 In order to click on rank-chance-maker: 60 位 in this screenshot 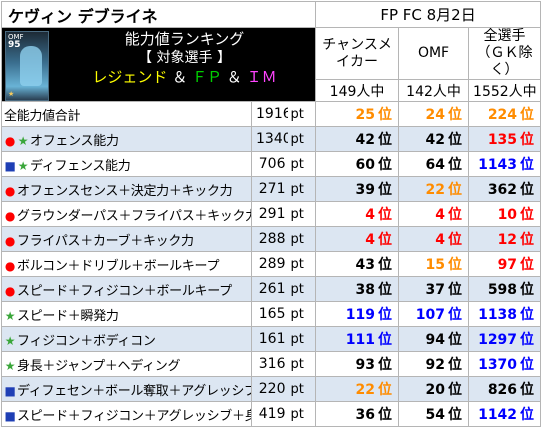, I will do `click(357, 164)`.